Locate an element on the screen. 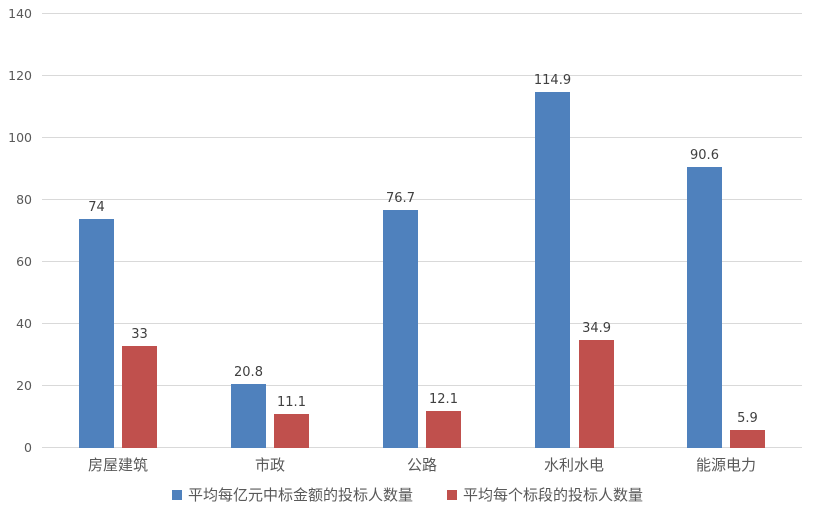 The width and height of the screenshot is (815, 515). bar-column: 12.1 is located at coordinates (443, 231).